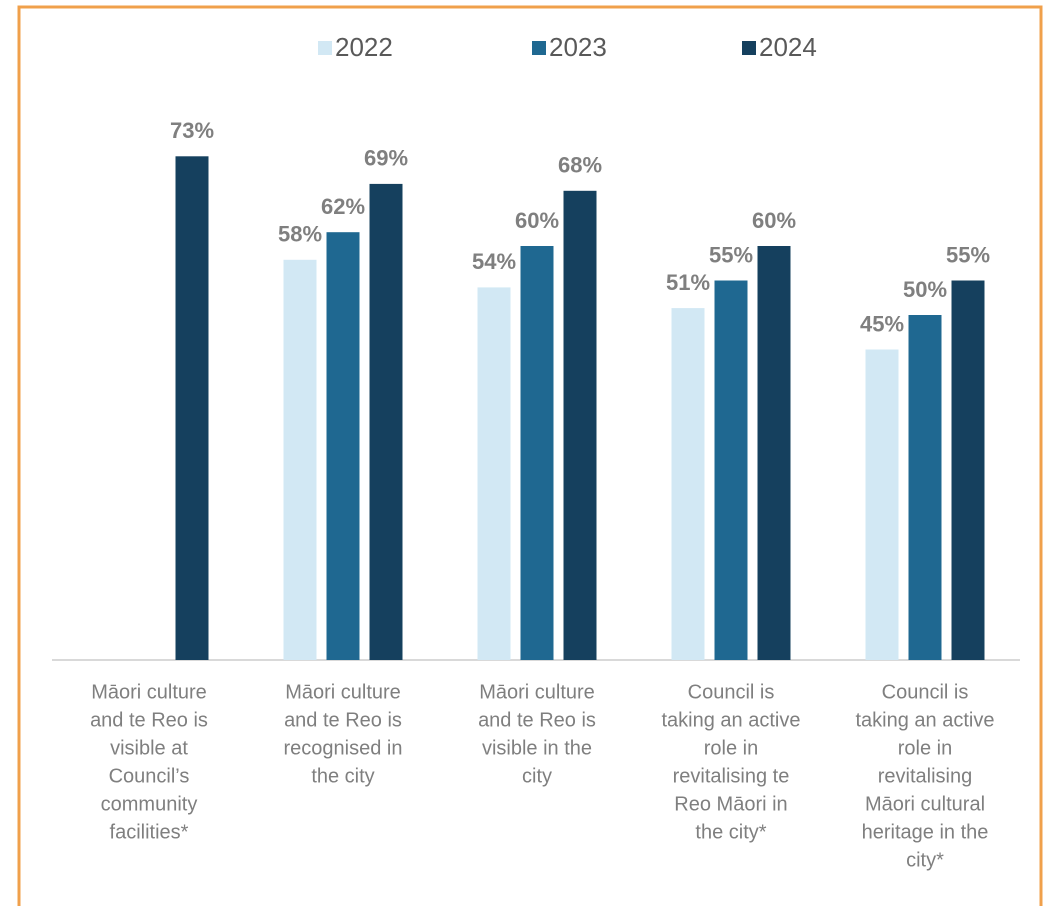 The image size is (1048, 906). Describe the element at coordinates (578, 47) in the screenshot. I see `legend-label: 2023` at that location.